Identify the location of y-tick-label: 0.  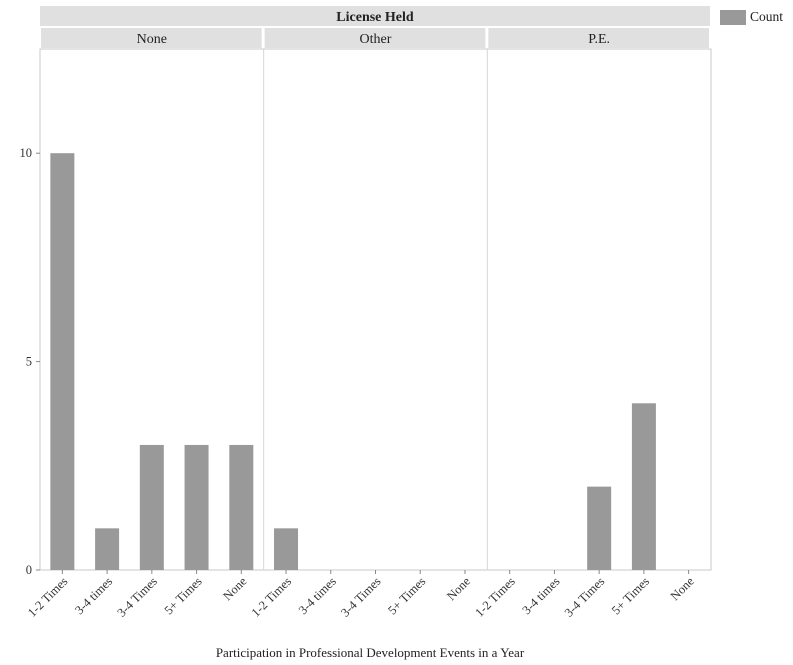
(29, 570).